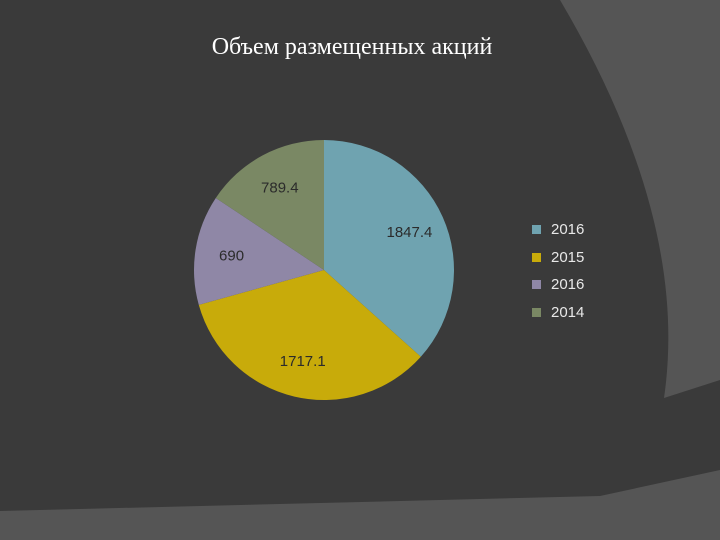 The image size is (720, 540). What do you see at coordinates (352, 47) in the screenshot?
I see `chart-title: Объем размещенных акций` at bounding box center [352, 47].